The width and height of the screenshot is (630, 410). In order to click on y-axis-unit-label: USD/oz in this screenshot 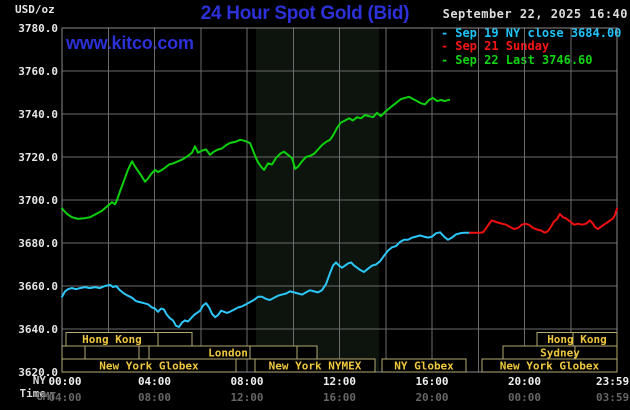, I will do `click(35, 9)`.